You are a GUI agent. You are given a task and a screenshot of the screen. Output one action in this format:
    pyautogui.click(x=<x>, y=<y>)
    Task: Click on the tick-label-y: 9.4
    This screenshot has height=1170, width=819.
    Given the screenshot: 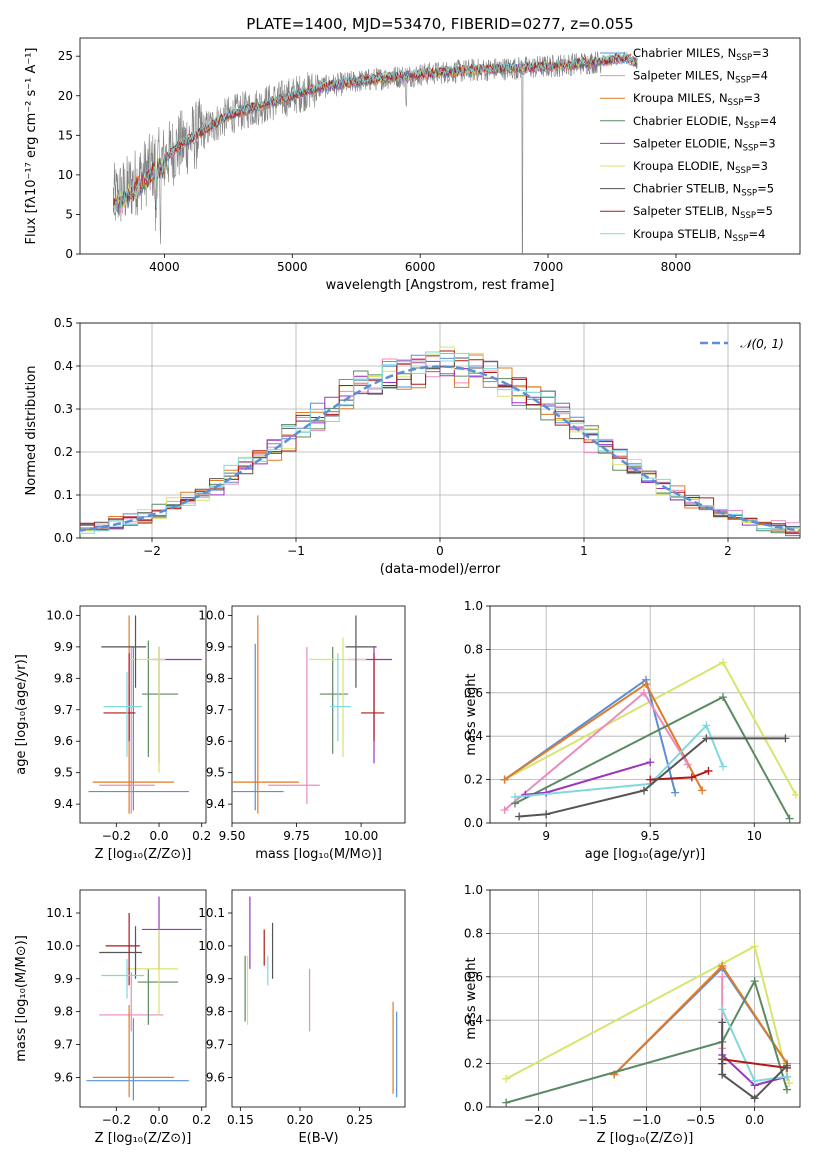 What is the action you would take?
    pyautogui.click(x=63, y=804)
    